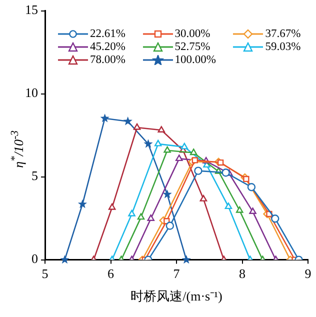  Describe the element at coordinates (283, 34) in the screenshot. I see `legend-label: 37.67%` at that location.